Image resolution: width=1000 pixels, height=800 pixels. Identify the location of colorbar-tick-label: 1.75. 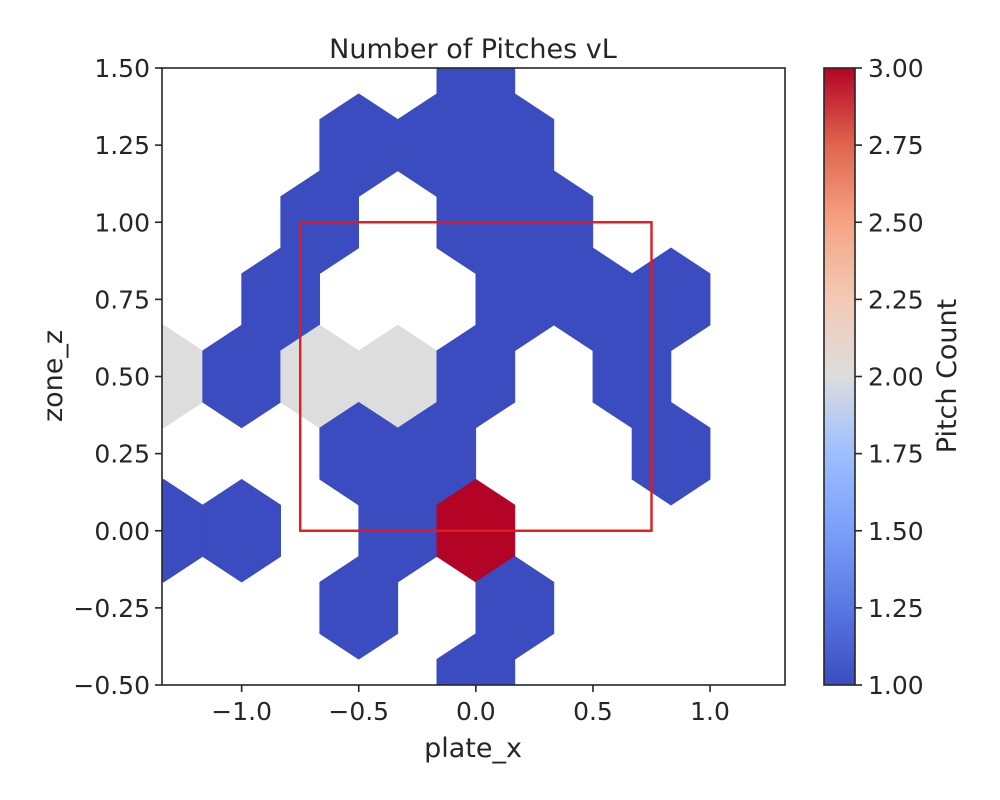
(896, 454).